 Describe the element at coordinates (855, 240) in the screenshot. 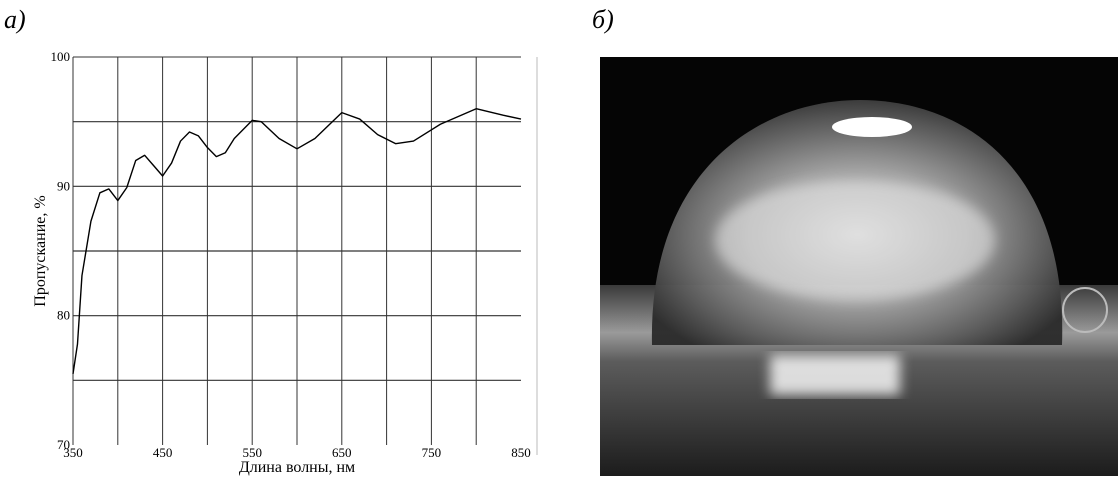

I see `droplet-glow` at that location.